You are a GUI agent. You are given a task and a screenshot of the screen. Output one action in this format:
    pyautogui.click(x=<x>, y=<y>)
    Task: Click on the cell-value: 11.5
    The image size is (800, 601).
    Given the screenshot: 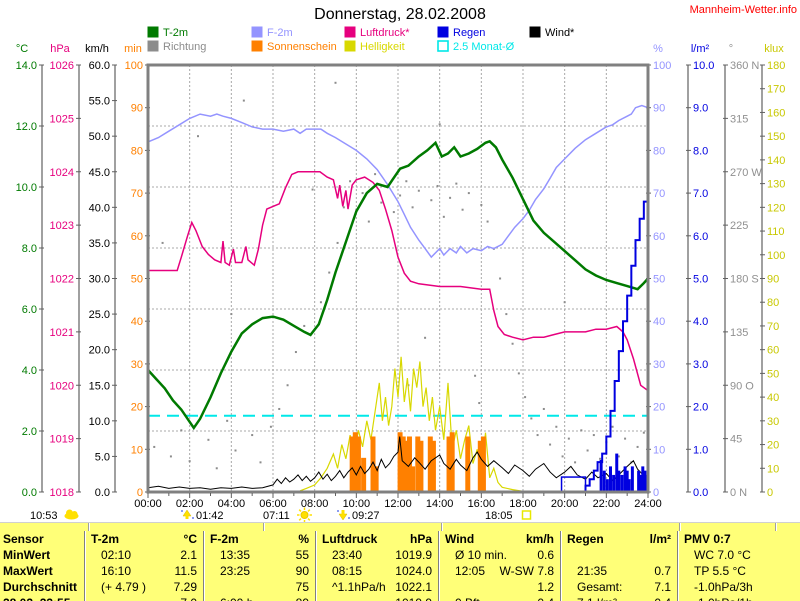 What is the action you would take?
    pyautogui.click(x=185, y=571)
    